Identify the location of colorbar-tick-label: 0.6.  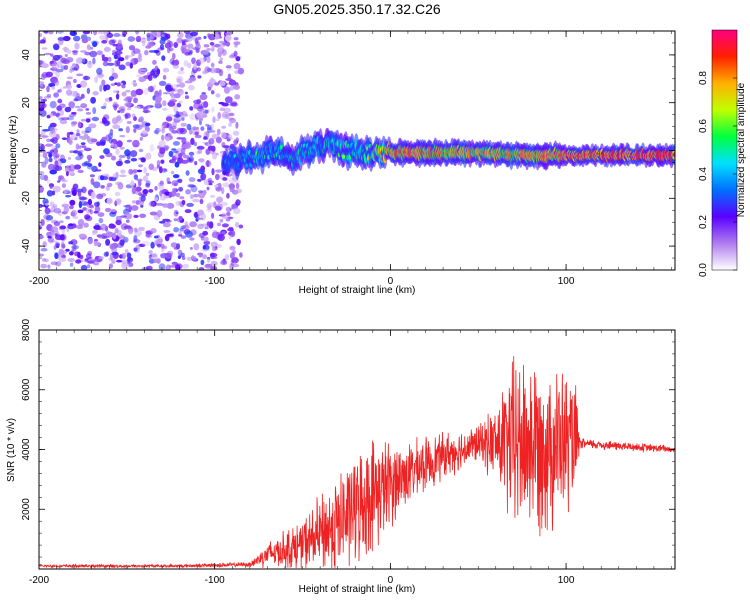
(703, 126).